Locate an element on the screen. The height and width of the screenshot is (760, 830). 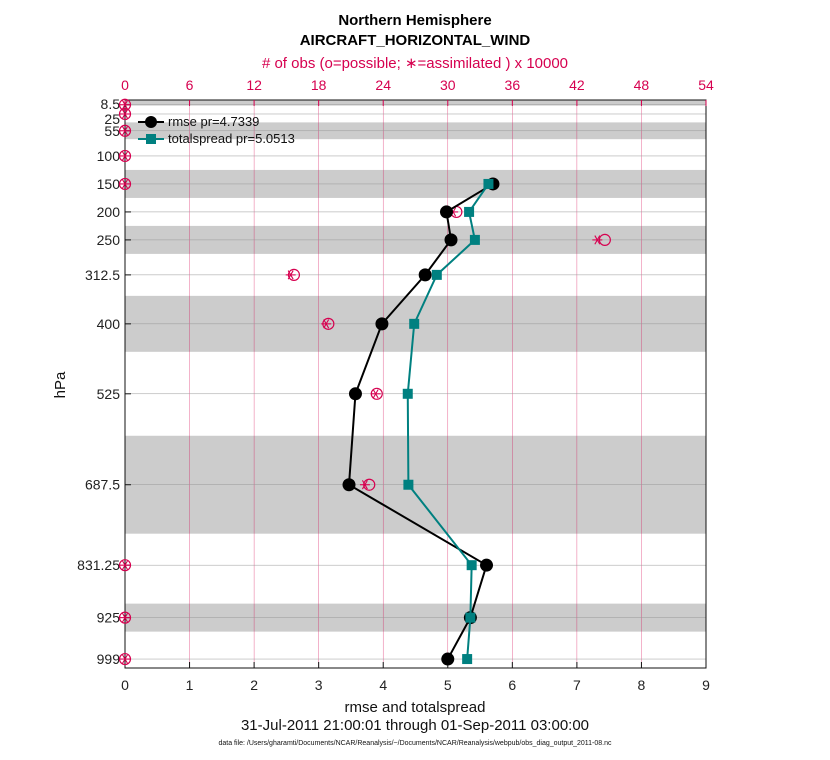
y-tick-label-6: 250 is located at coordinates (109, 240).